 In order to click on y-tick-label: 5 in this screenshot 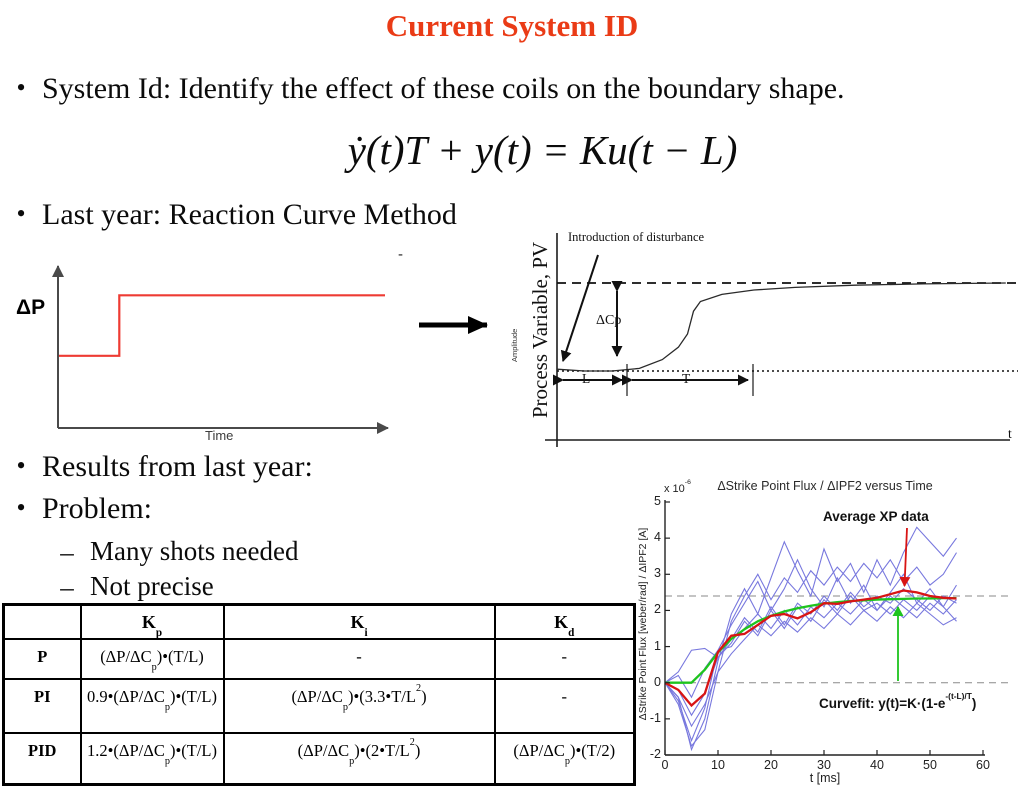, I will do `click(657, 501)`.